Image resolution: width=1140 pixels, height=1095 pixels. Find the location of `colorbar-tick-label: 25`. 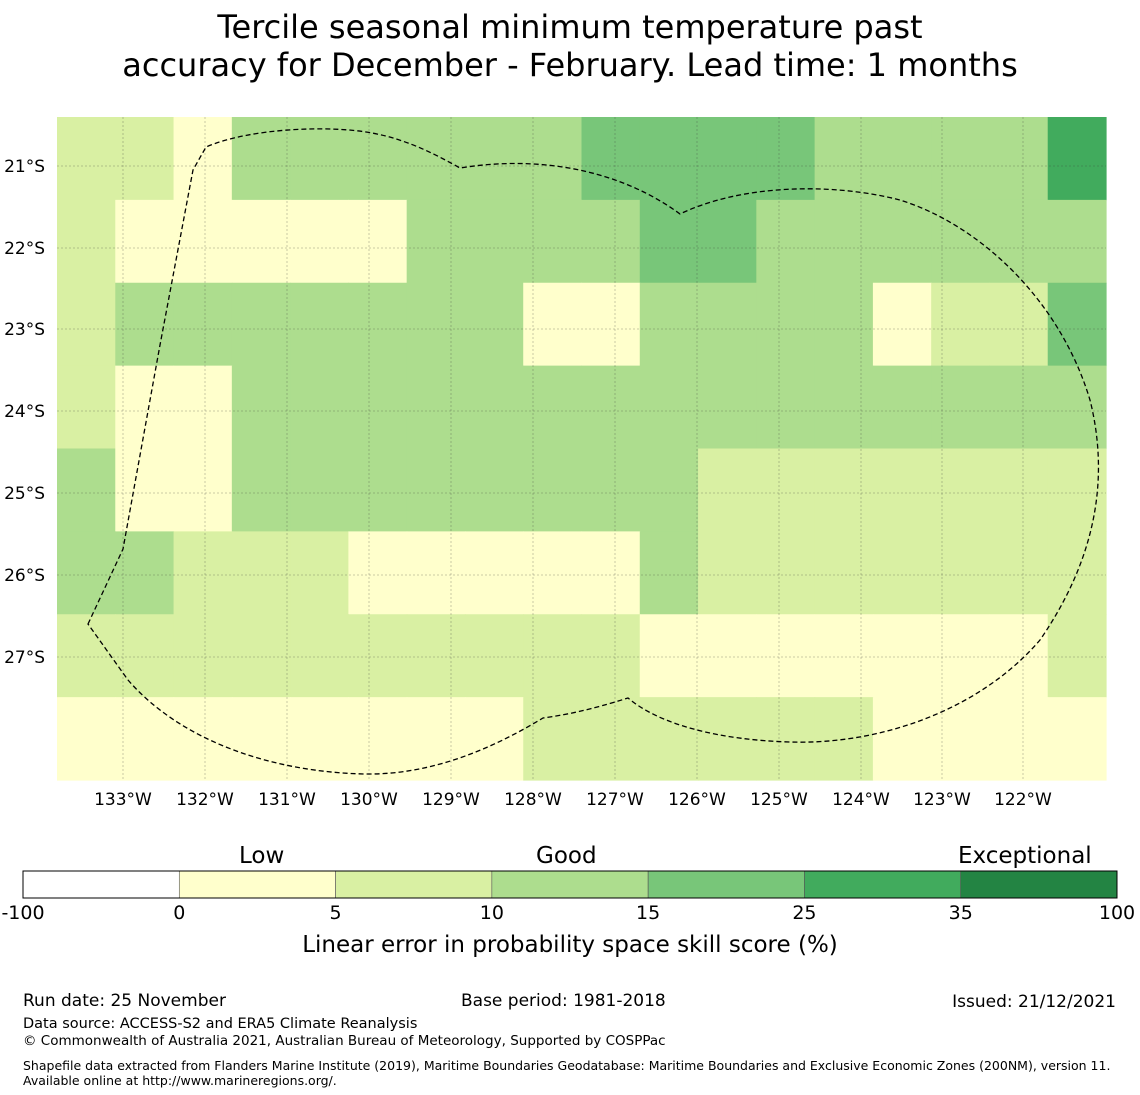

colorbar-tick-label: 25 is located at coordinates (804, 913).